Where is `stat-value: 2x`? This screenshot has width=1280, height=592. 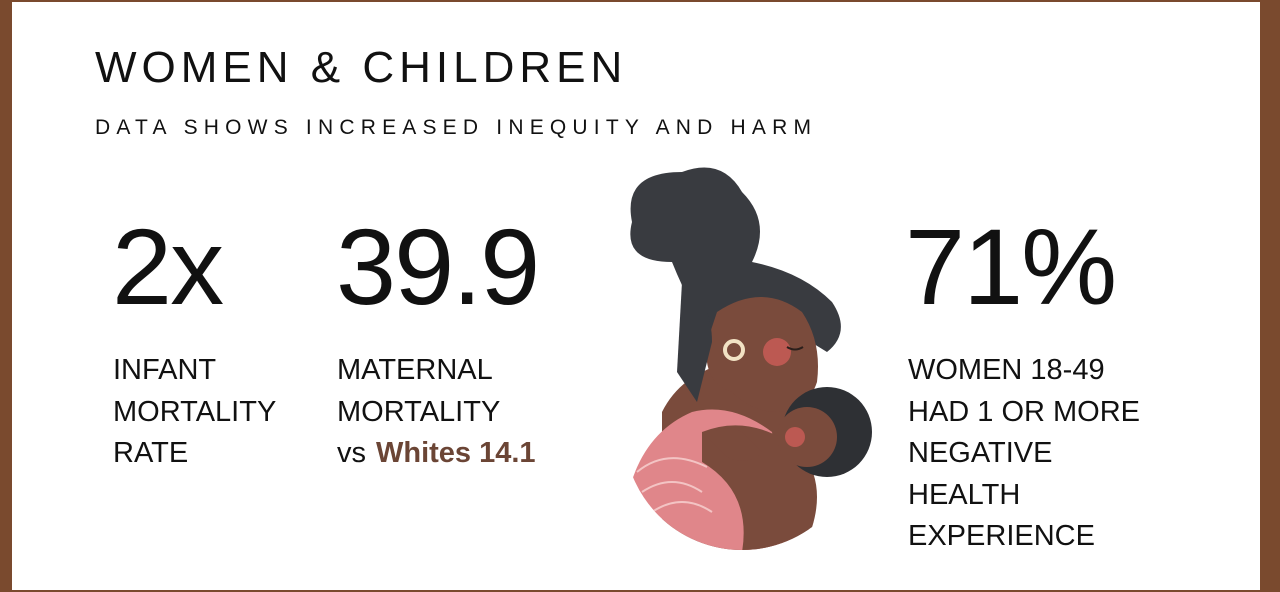 stat-value: 2x is located at coordinates (168, 266).